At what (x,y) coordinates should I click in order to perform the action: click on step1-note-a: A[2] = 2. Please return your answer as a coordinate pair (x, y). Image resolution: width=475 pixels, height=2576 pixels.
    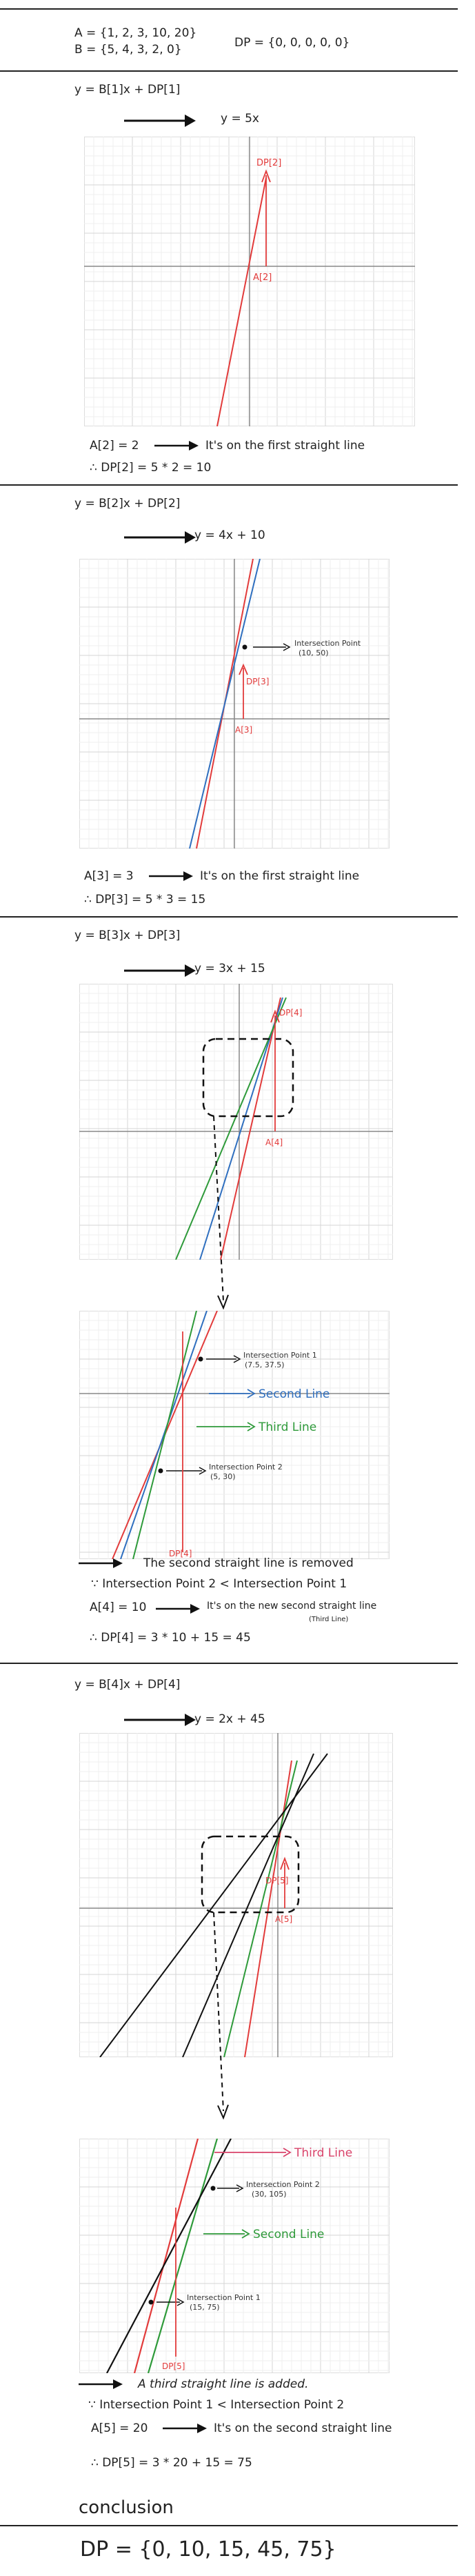
    Looking at the image, I should click on (114, 446).